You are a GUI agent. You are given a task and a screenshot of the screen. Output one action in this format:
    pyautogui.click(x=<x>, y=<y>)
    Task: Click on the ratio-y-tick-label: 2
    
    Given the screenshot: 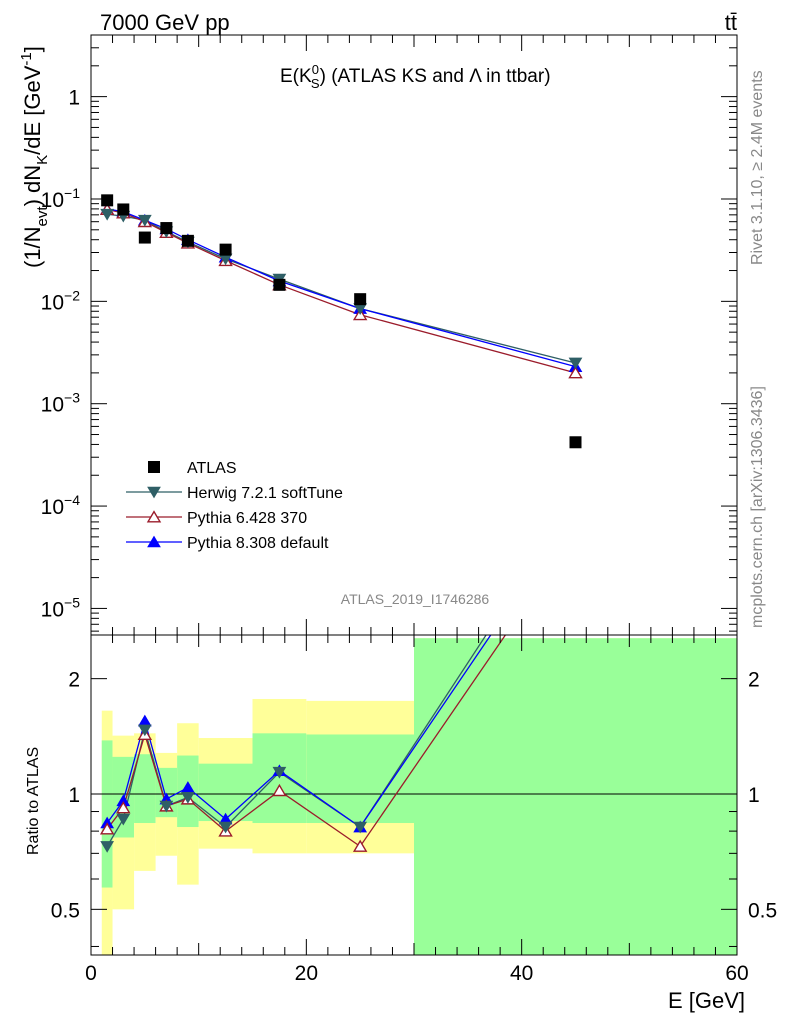 What is the action you would take?
    pyautogui.click(x=74, y=680)
    